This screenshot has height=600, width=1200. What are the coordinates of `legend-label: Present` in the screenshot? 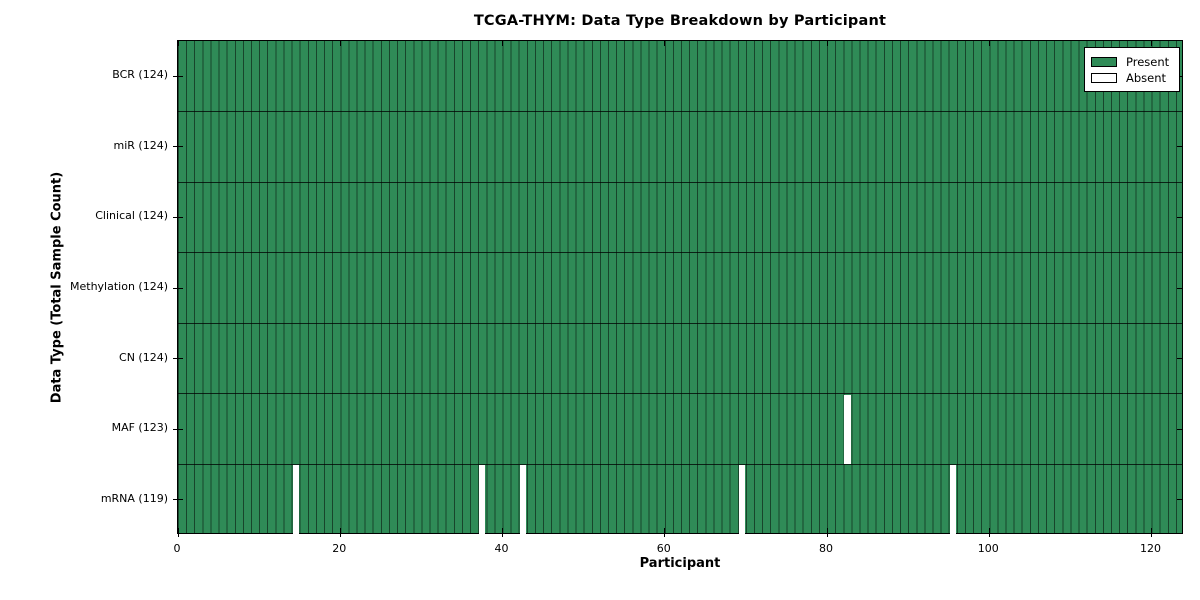 It's located at (1148, 61).